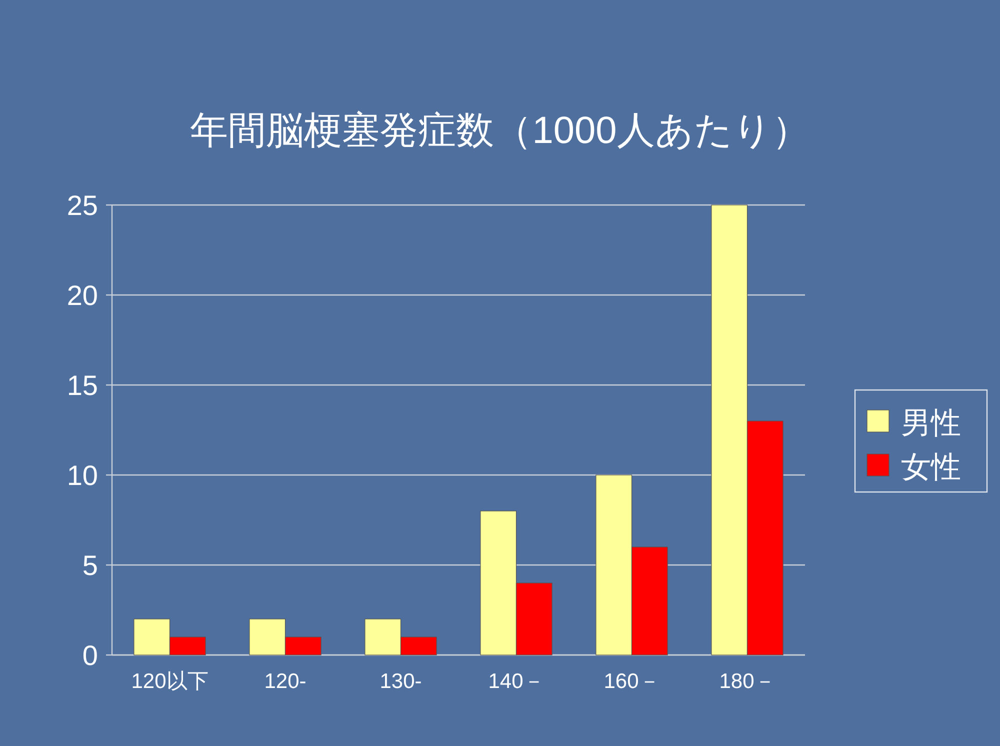 The width and height of the screenshot is (1000, 746). Describe the element at coordinates (516, 681) in the screenshot. I see `x-tick-label: 140－` at that location.